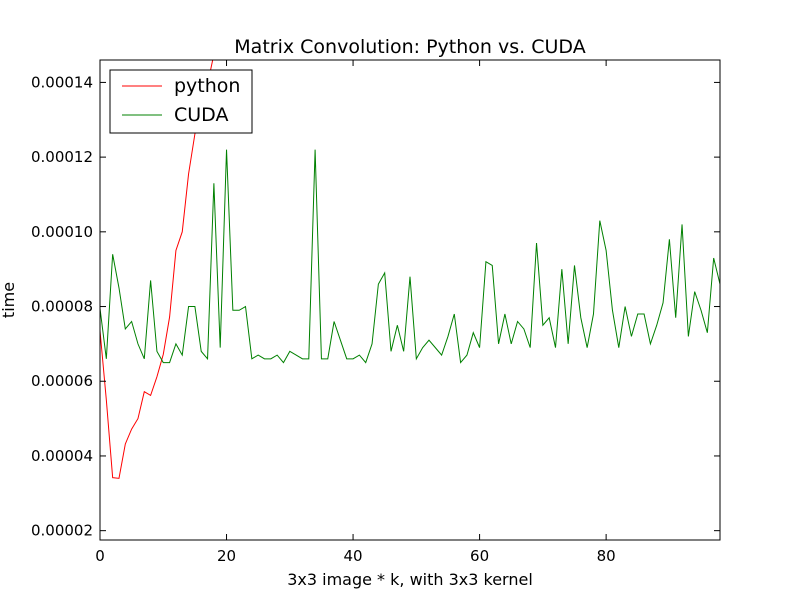 The image size is (800, 600). I want to click on legend-label-cuda: CUDA, so click(201, 115).